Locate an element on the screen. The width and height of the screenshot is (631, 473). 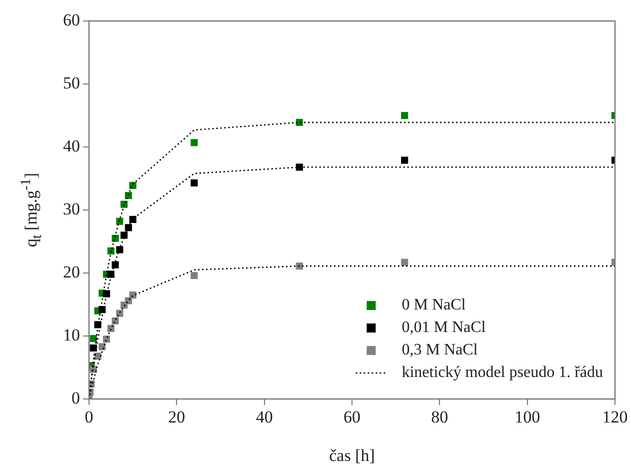
x-tick-label: 40 is located at coordinates (264, 417).